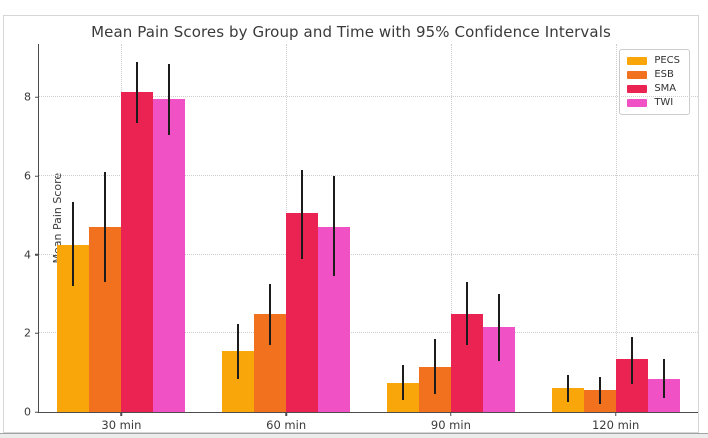 The image size is (708, 438). I want to click on error-bar-TWI-120-min, so click(663, 378).